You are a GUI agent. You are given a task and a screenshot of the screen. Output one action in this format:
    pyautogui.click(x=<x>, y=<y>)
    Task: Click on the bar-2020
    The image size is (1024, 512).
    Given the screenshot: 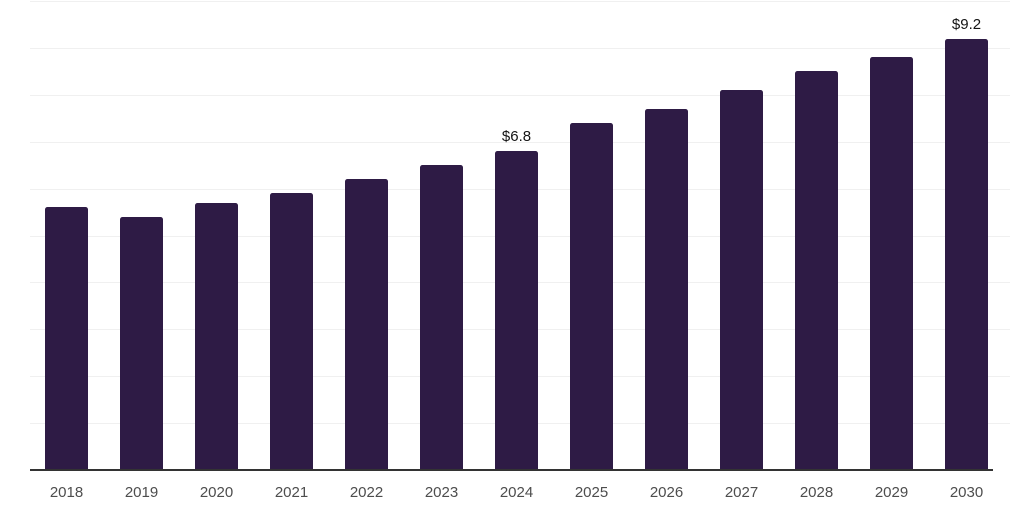 What is the action you would take?
    pyautogui.click(x=216, y=336)
    